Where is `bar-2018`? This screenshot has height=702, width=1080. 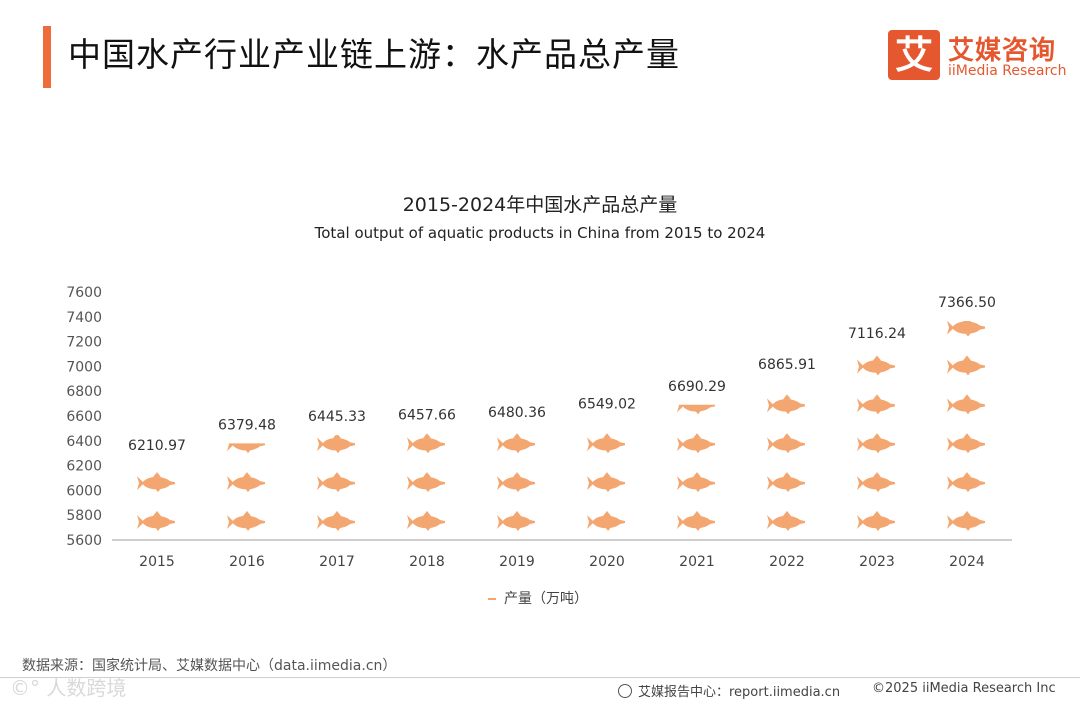 bar-2018 is located at coordinates (426, 482).